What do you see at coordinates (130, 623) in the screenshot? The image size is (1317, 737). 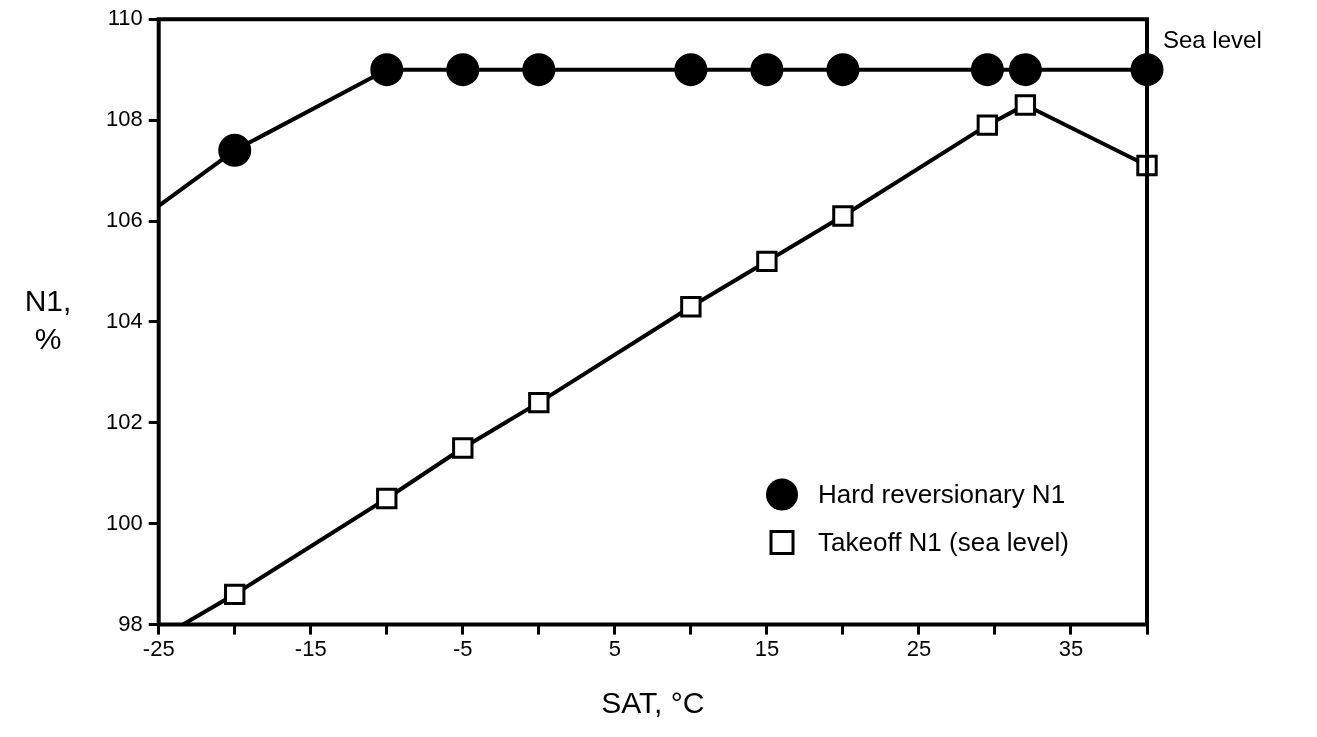 I see `y-tick-label: 98` at bounding box center [130, 623].